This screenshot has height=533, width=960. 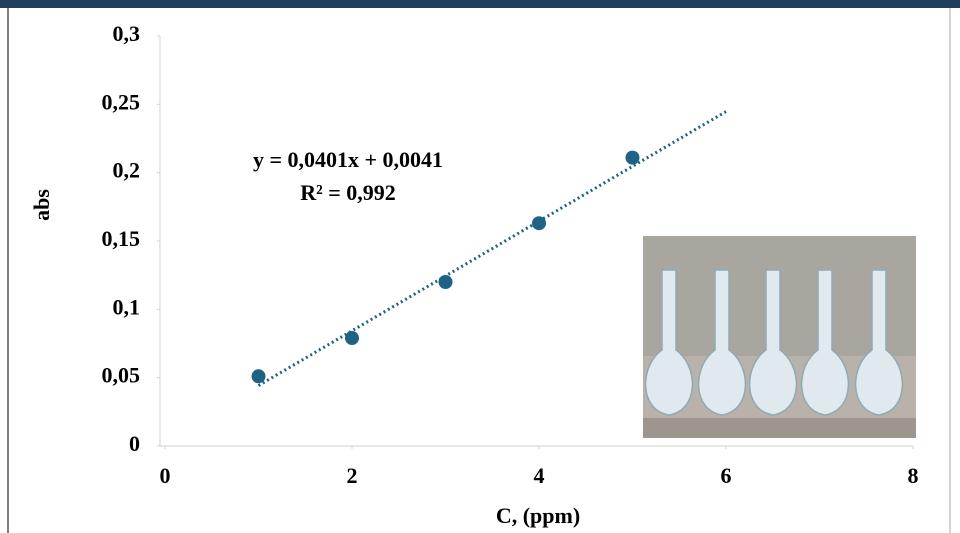 What do you see at coordinates (121, 238) in the screenshot?
I see `y-tick-label: 0,15` at bounding box center [121, 238].